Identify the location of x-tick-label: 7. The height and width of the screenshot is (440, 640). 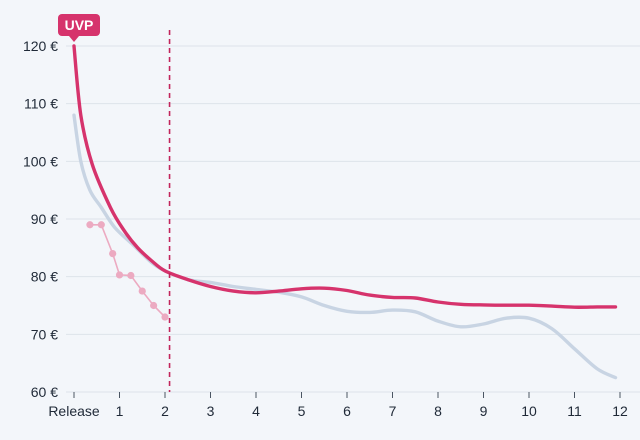
(393, 411).